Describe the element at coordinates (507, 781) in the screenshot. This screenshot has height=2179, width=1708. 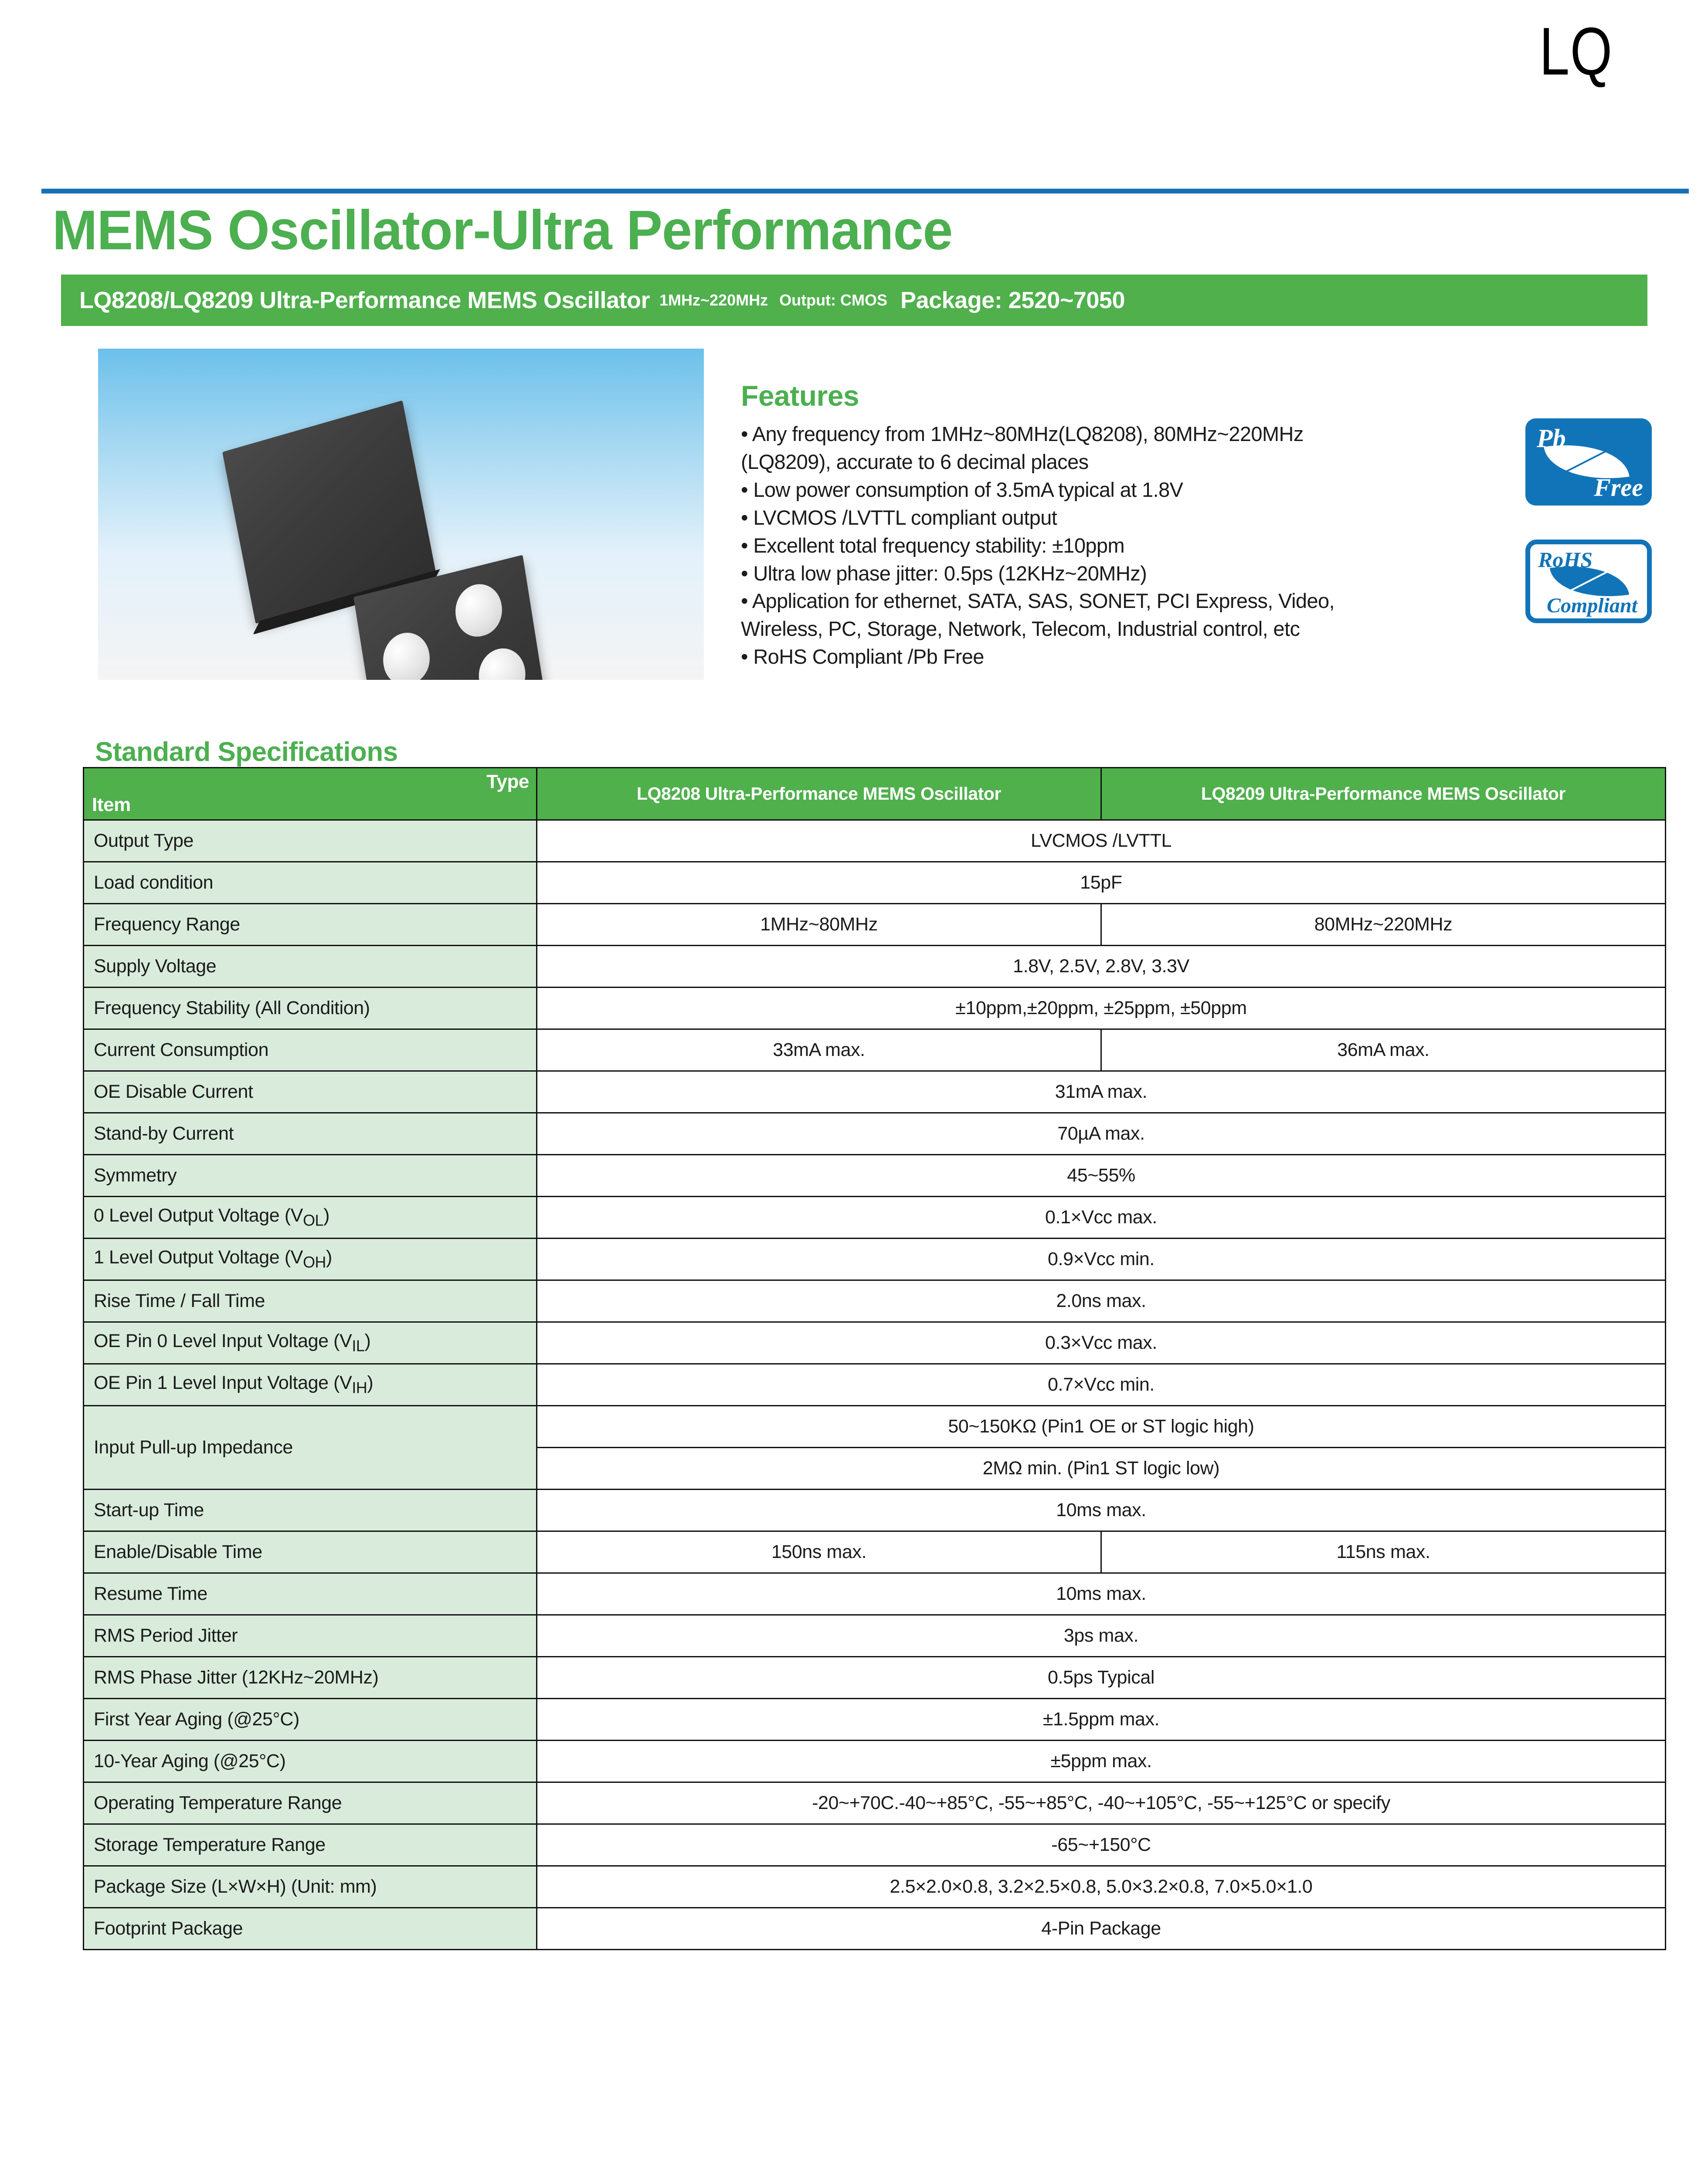
I see `corner-type-label: Type` at that location.